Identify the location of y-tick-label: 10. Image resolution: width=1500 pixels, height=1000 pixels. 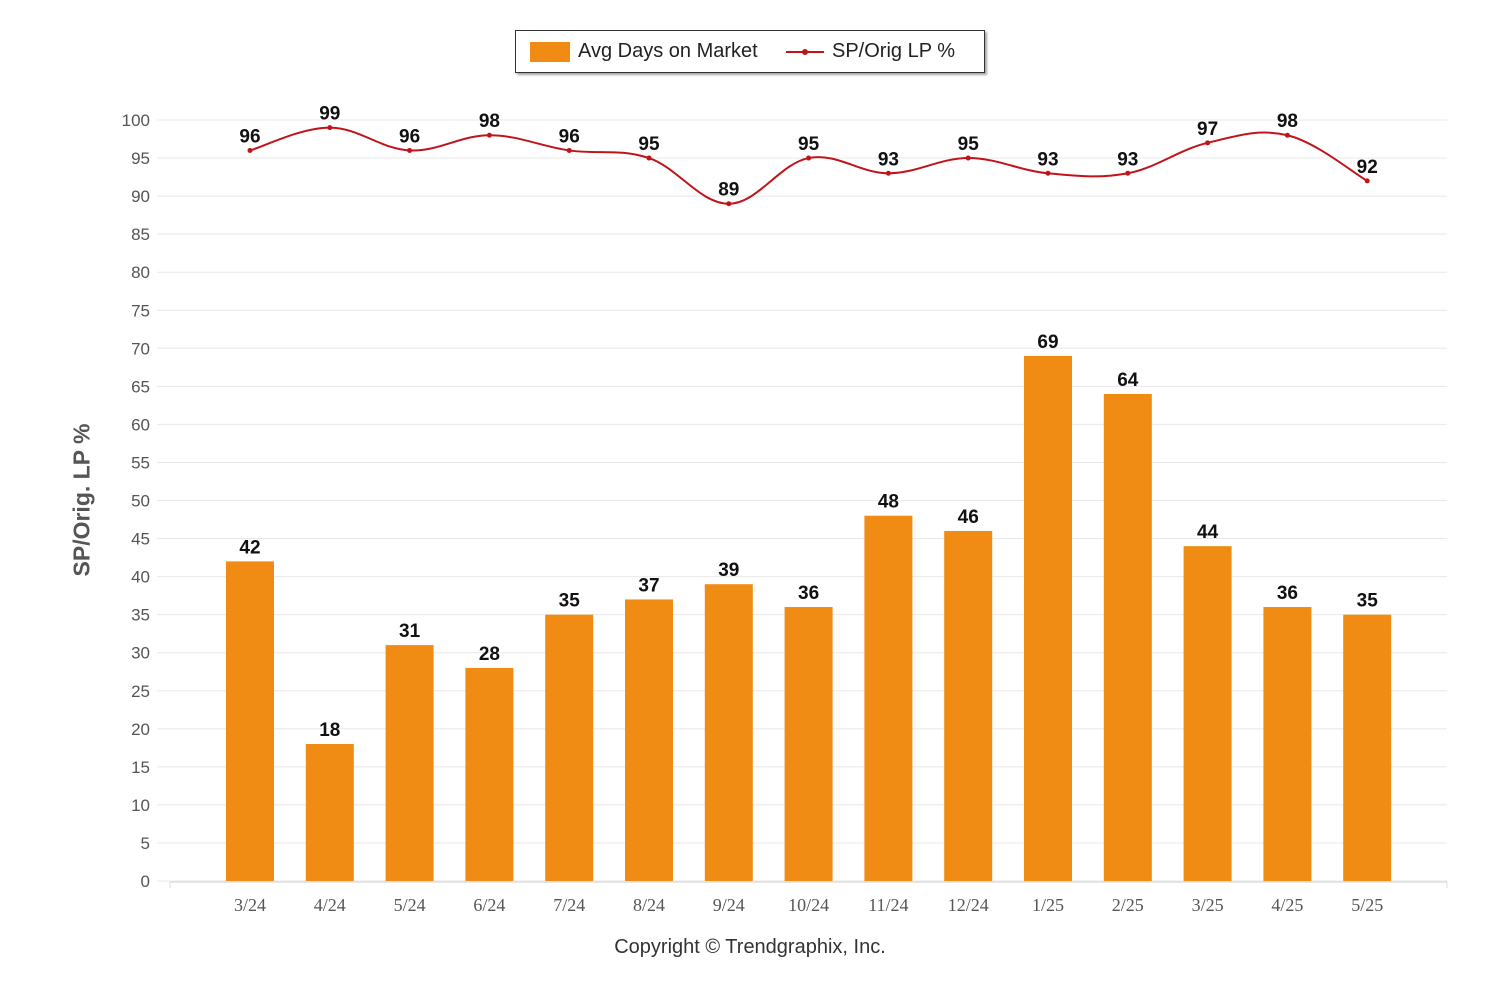
(140, 805).